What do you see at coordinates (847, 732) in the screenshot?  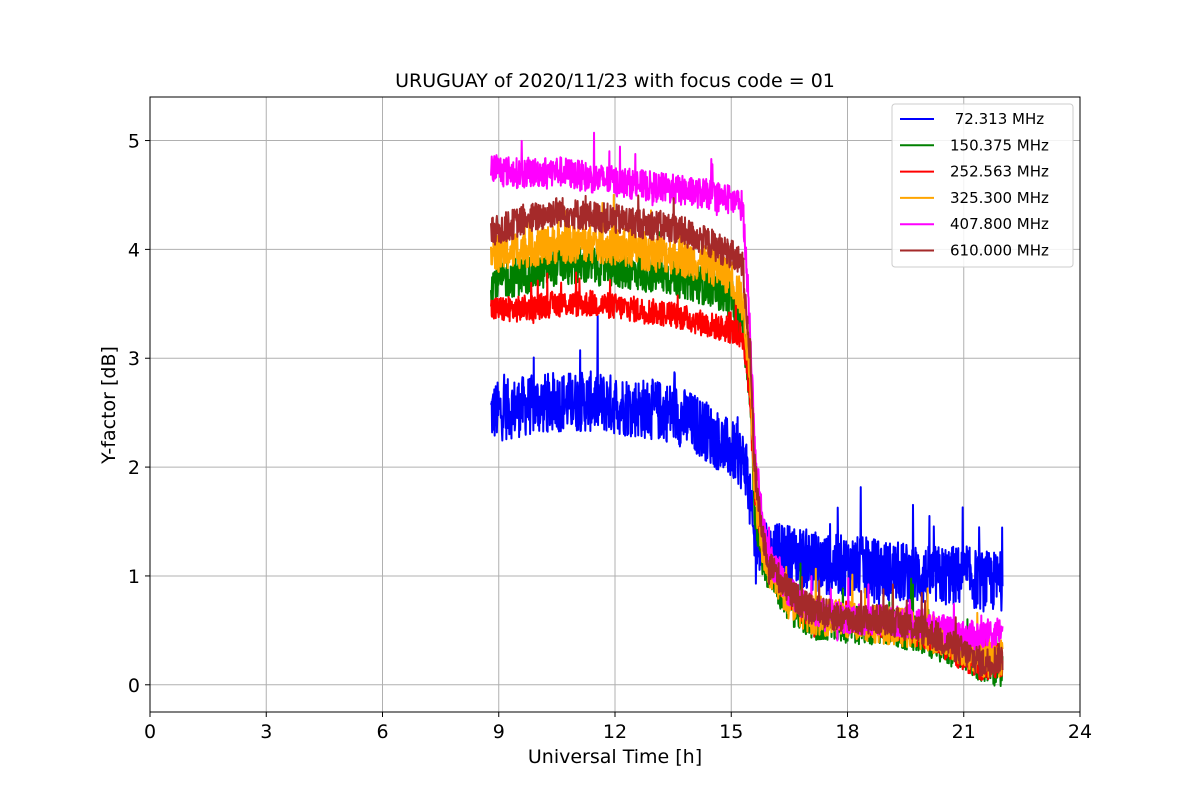 I see `x-tick-label: 18` at bounding box center [847, 732].